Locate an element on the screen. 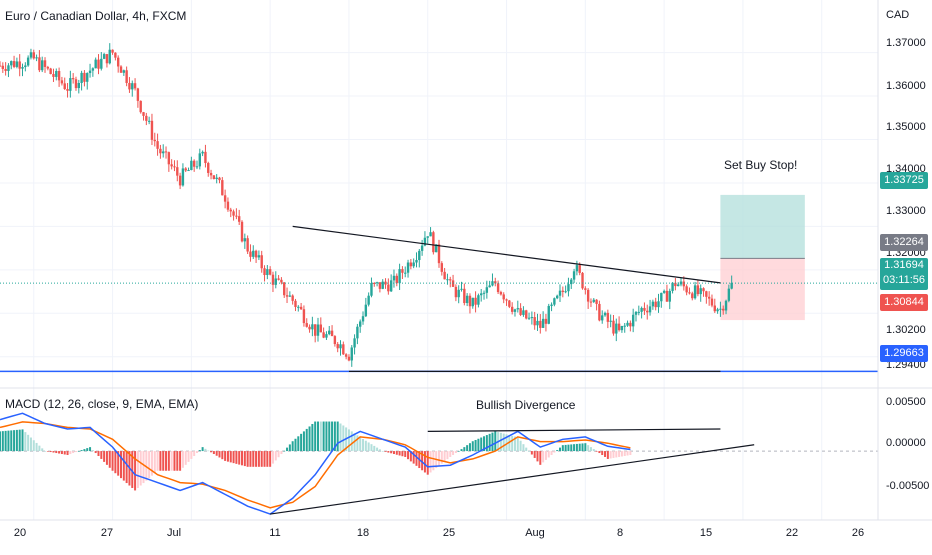  indicator-title: MACD (12, 26, close, 9, EMA, EMA) is located at coordinates (102, 404).